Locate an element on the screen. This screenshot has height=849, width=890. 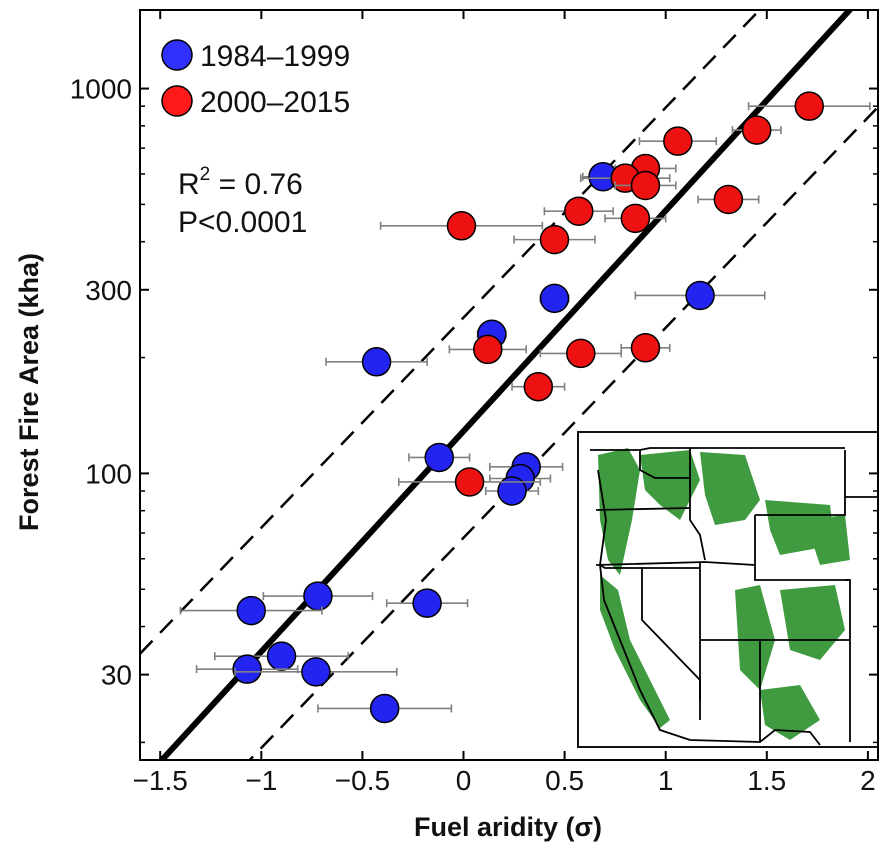
legend-label-1984-1999: 1984–1999 is located at coordinates (275, 56).